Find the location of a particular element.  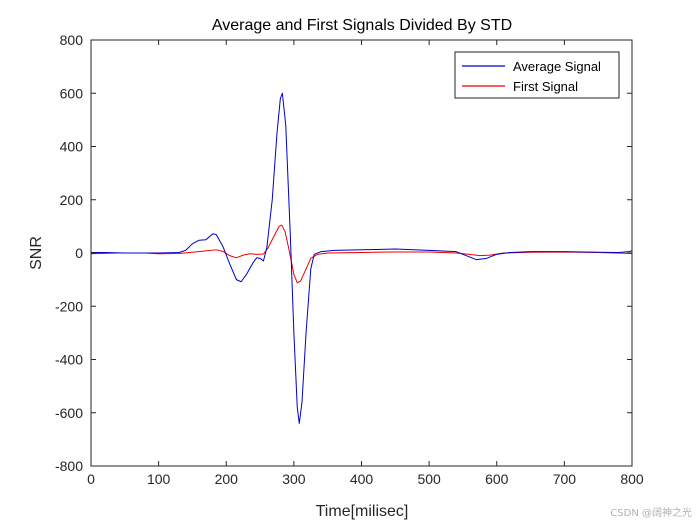

y-tick-label: -200 is located at coordinates (69, 306).